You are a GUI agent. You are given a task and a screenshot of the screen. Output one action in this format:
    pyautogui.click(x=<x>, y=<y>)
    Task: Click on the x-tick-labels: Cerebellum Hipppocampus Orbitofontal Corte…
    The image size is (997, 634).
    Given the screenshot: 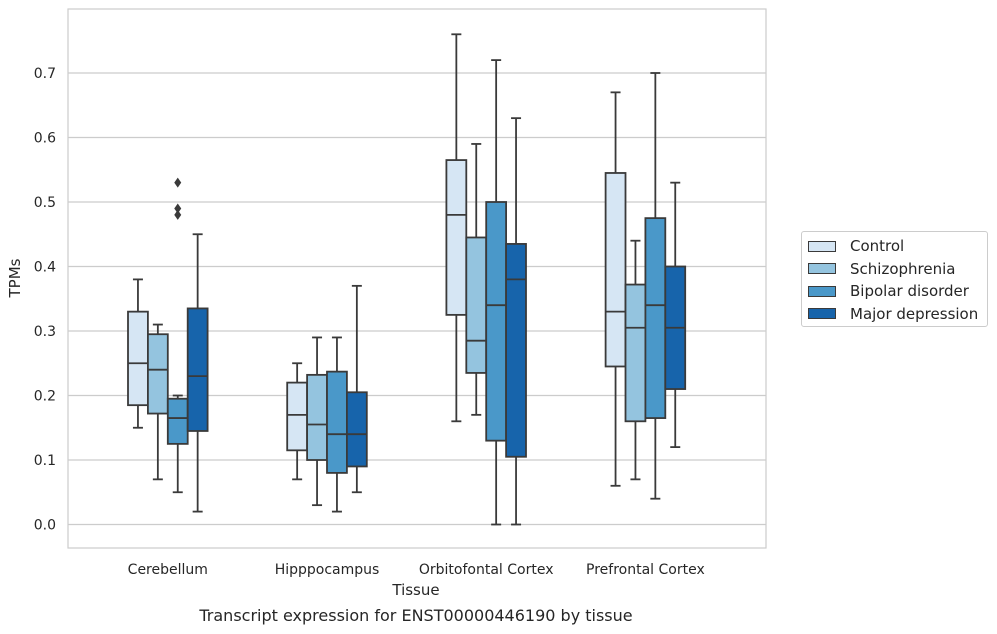 What is the action you would take?
    pyautogui.click(x=416, y=570)
    